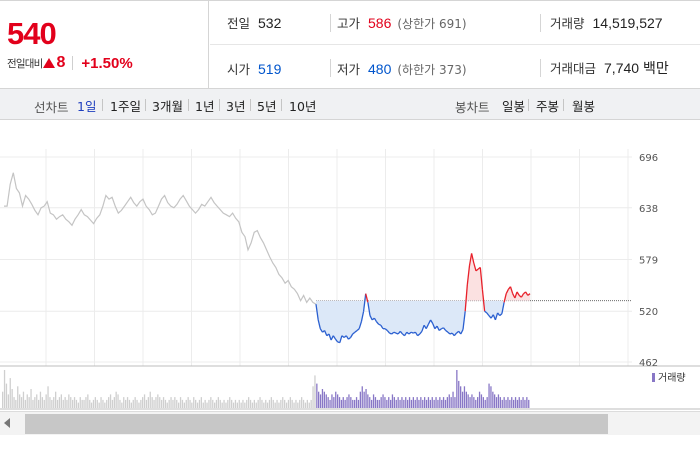 The width and height of the screenshot is (700, 450). I want to click on y-tick-label: 696, so click(648, 158).